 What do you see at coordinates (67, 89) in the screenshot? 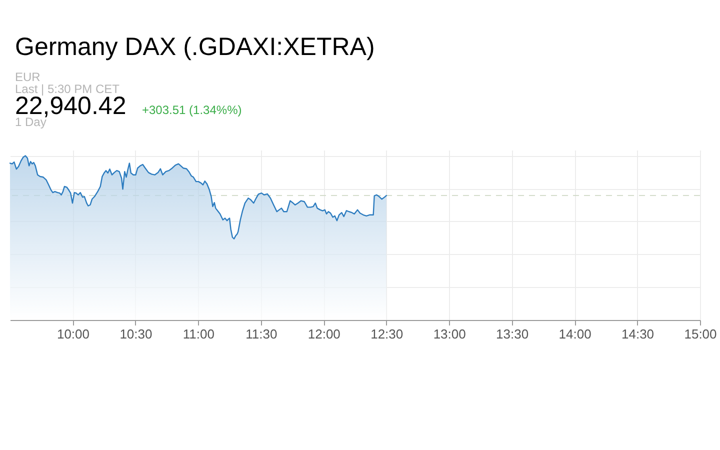
I see `text: Last | 5:30 PM CET` at bounding box center [67, 89].